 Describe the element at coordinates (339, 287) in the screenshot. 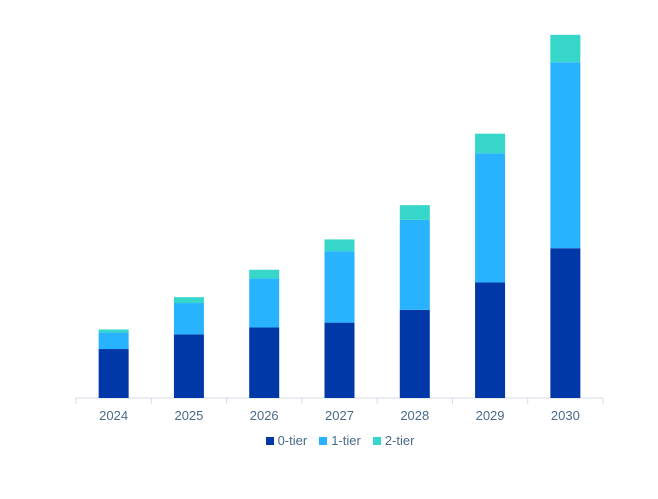

I see `bar-1-tier-2027` at that location.